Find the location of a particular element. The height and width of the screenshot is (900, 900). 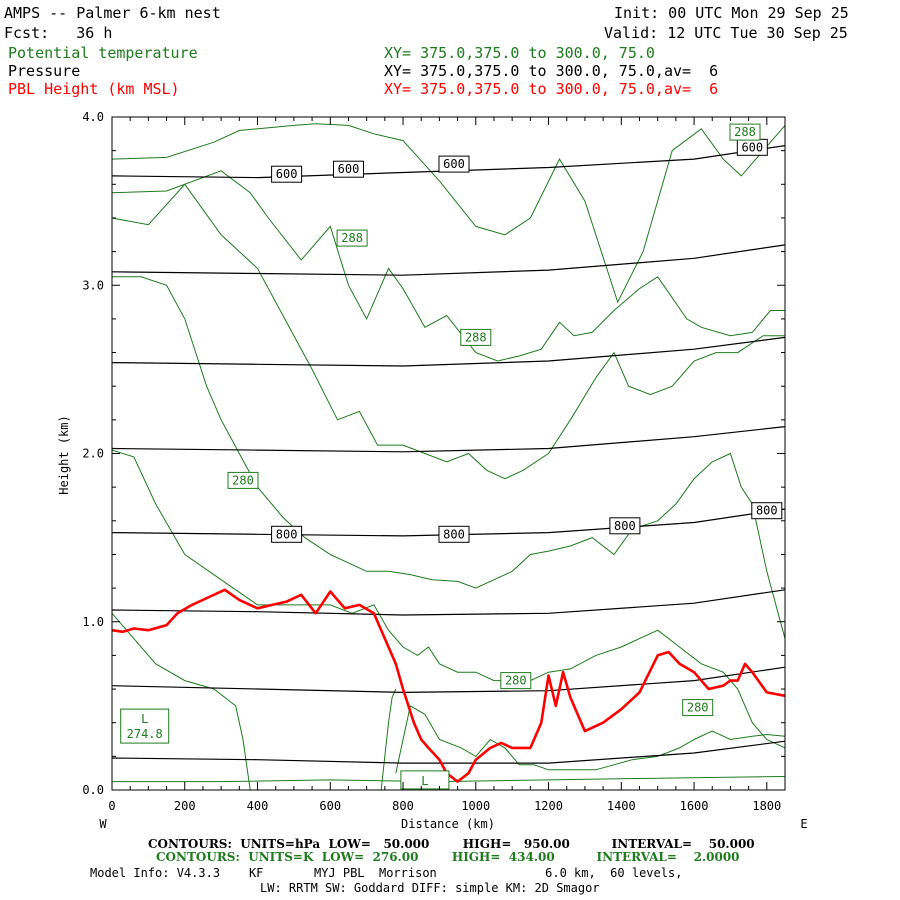

low-marker-1: L is located at coordinates (425, 780).